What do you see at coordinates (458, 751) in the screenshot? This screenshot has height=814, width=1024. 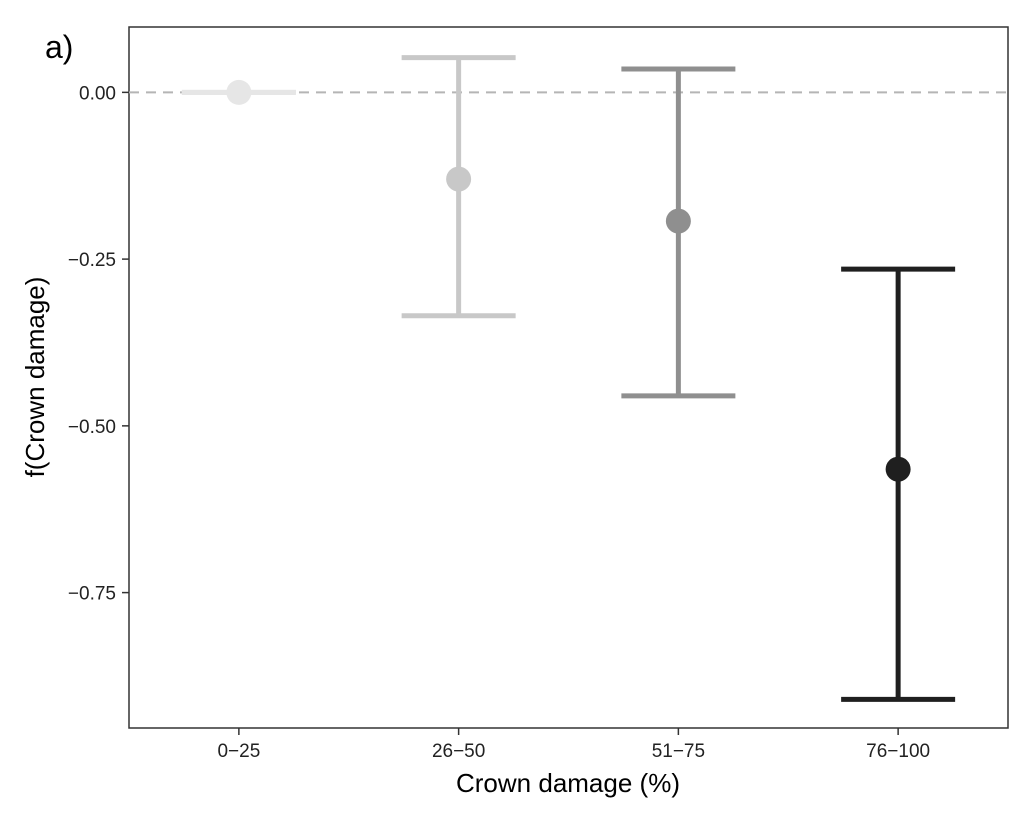 I see `x-tick-label: 26−50` at bounding box center [458, 751].